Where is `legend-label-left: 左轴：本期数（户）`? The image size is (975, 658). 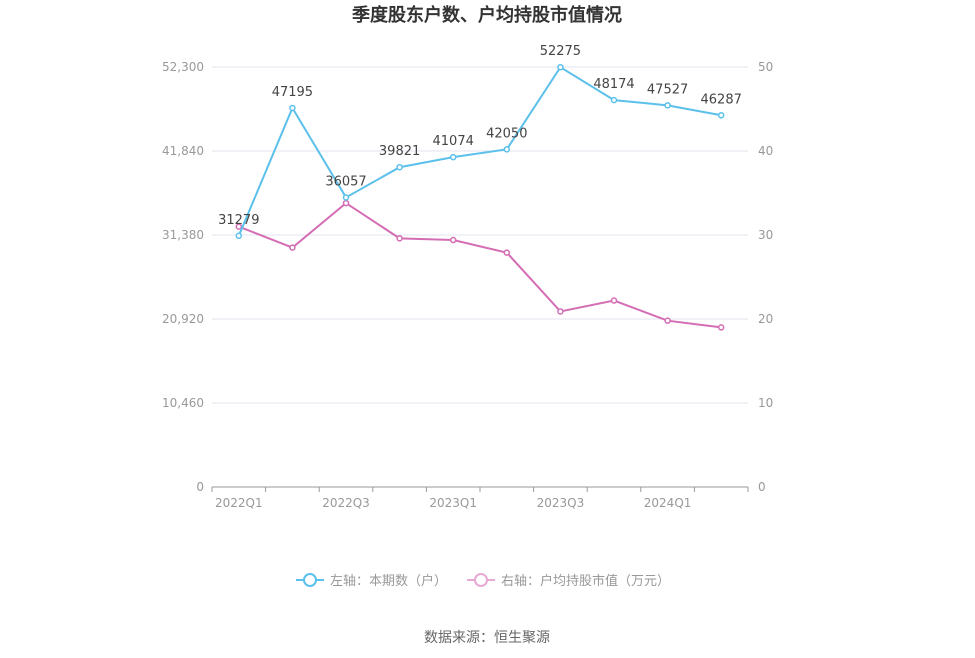
legend-label-left: 左轴：本期数（户） is located at coordinates (388, 581).